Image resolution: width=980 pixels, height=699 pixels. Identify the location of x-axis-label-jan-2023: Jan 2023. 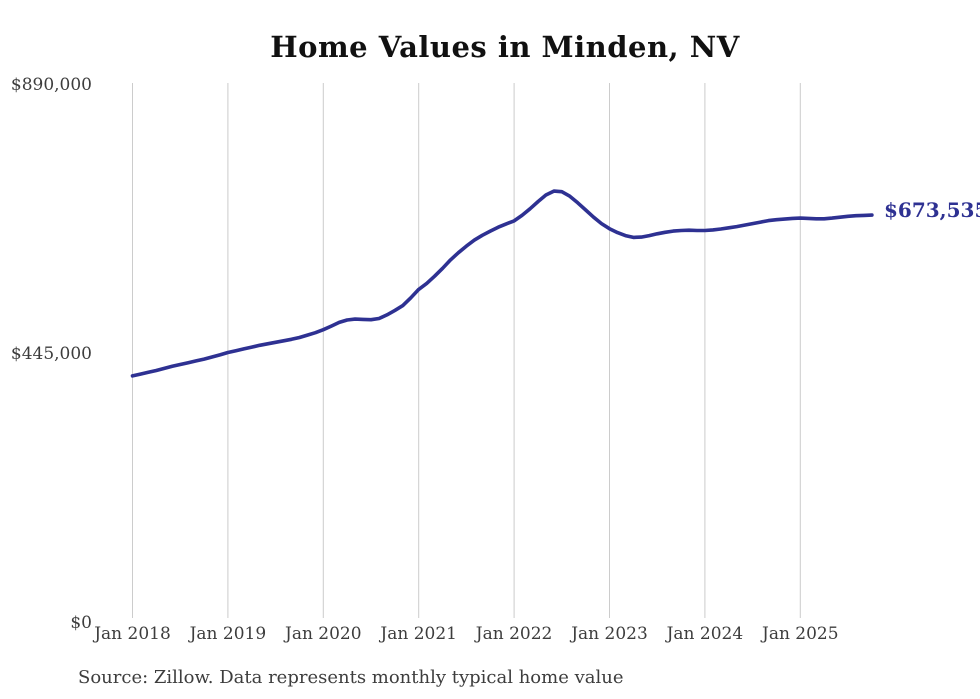
(609, 634).